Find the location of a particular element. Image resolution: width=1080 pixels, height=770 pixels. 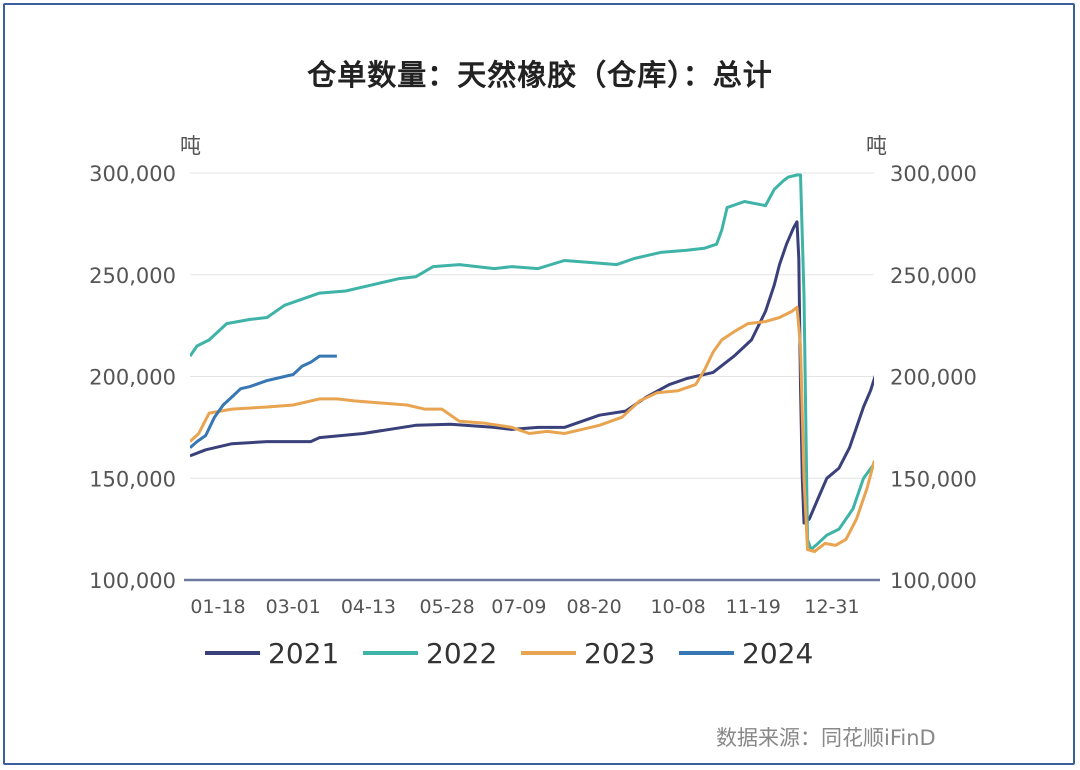

legend-item-2021: 2021 is located at coordinates (272, 653).